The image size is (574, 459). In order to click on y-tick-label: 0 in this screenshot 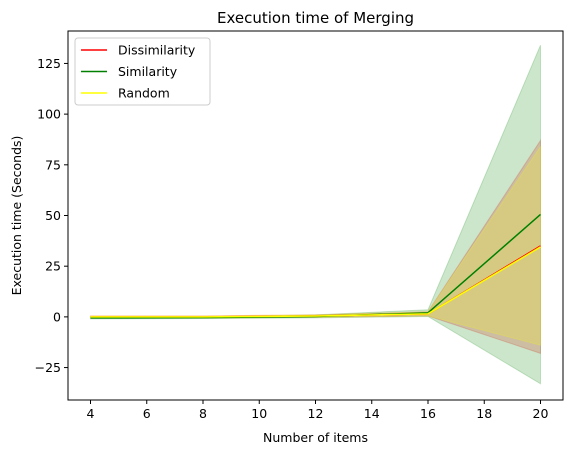, I will do `click(57, 316)`.